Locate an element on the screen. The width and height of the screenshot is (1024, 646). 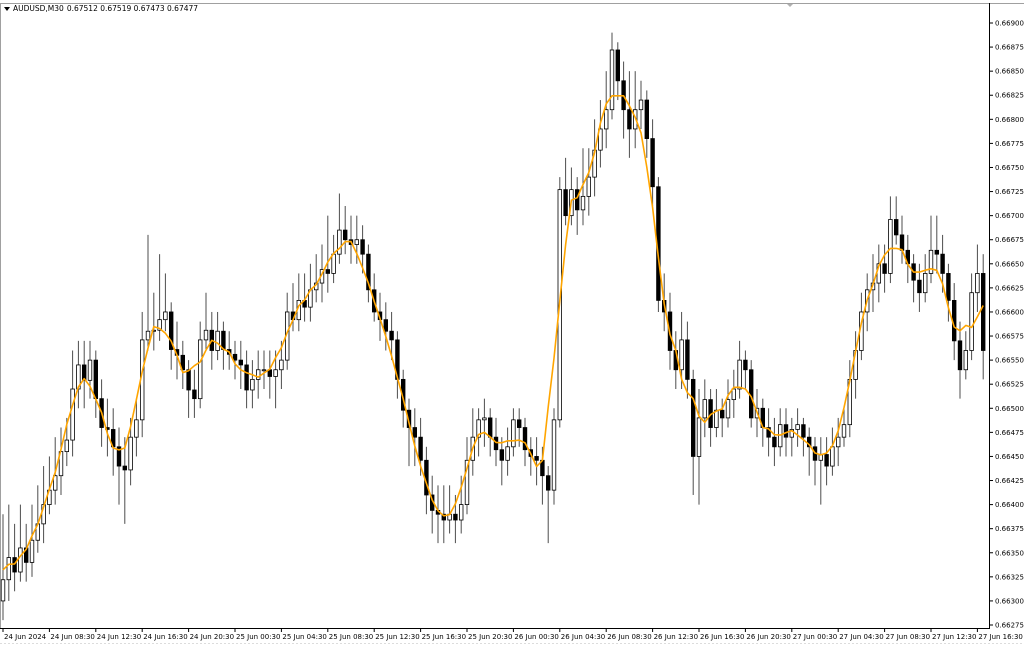
price-tick-label: 0.66750 is located at coordinates (1009, 168).